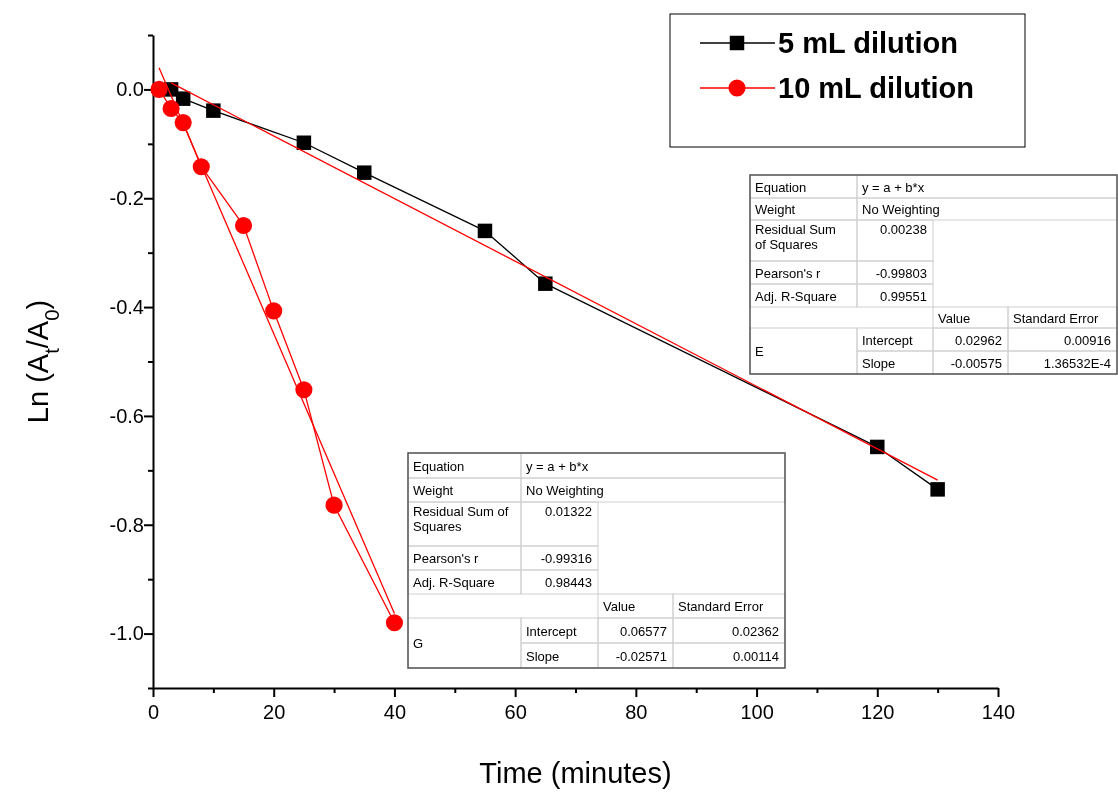 The image size is (1118, 793). Describe the element at coordinates (568, 582) in the screenshot. I see `annotation: 0.98443` at that location.